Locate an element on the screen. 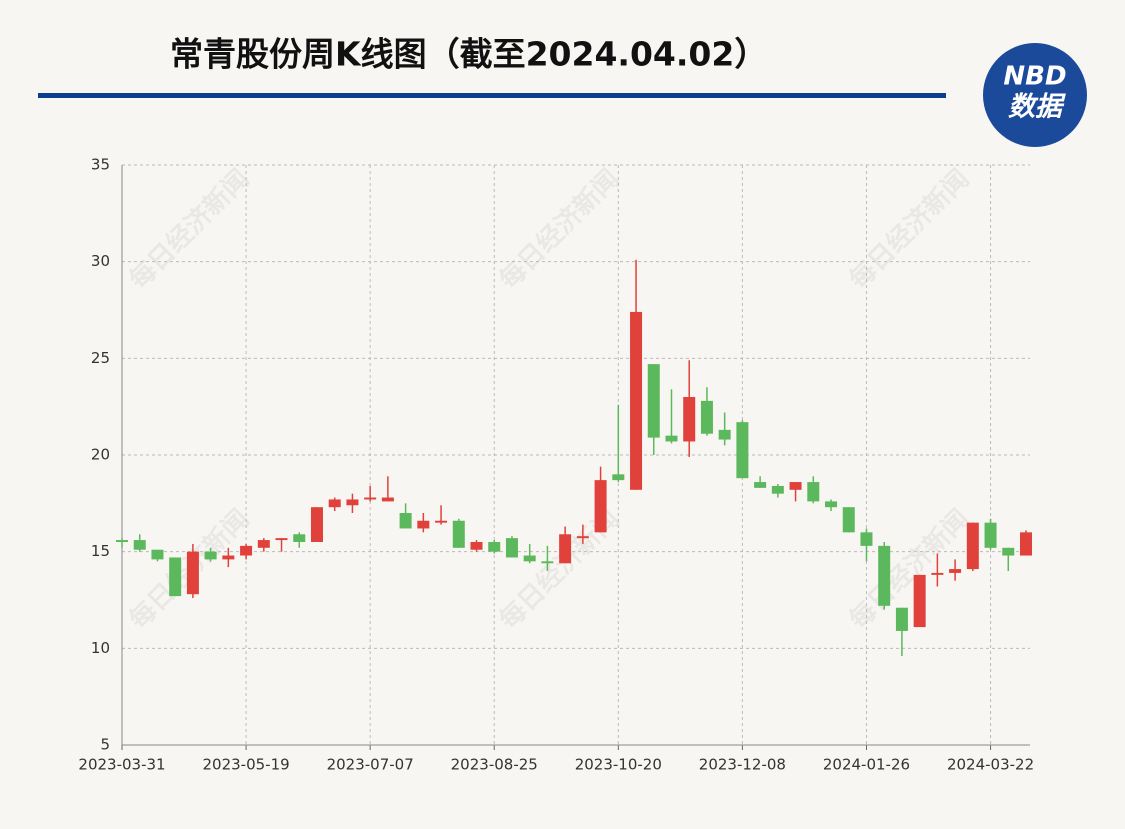 This screenshot has width=1125, height=829. y-tick-label: 15 is located at coordinates (100, 551).